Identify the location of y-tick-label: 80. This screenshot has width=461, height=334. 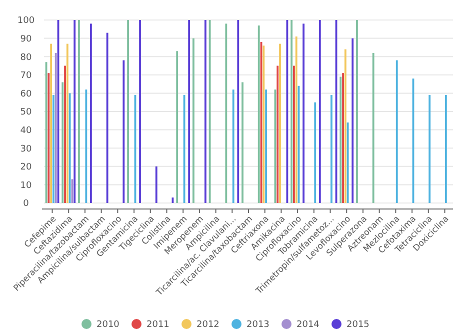
(26, 57).